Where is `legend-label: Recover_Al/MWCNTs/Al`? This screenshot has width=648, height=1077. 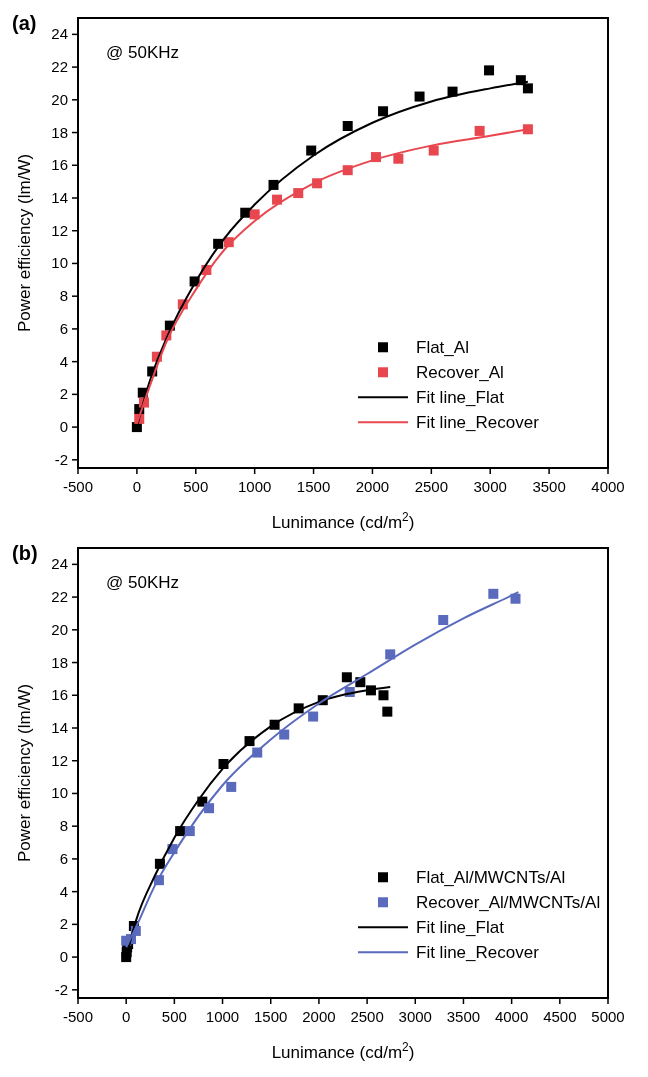 legend-label: Recover_Al/MWCNTs/Al is located at coordinates (508, 903).